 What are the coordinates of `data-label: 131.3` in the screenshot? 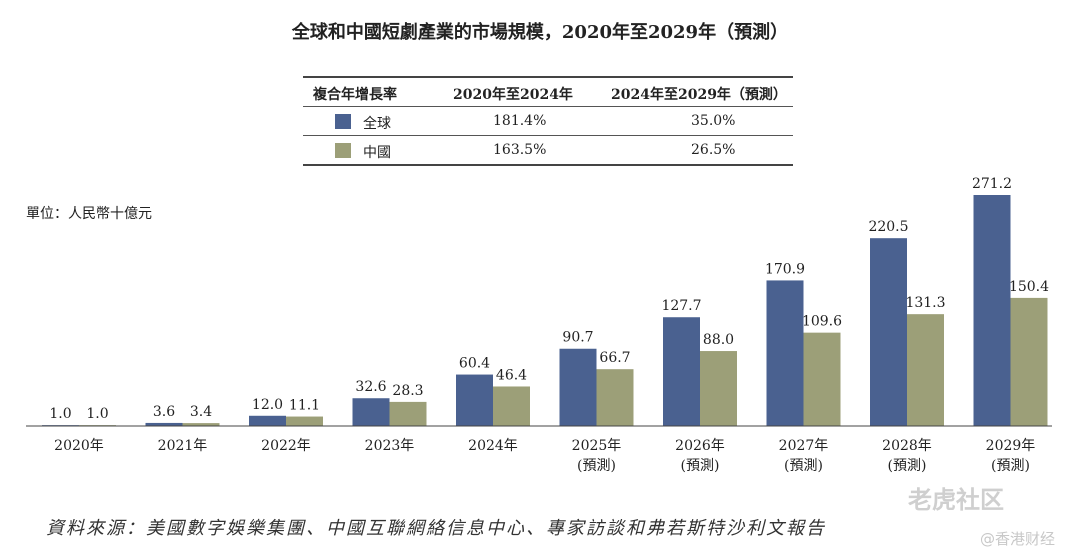 It's located at (925, 303).